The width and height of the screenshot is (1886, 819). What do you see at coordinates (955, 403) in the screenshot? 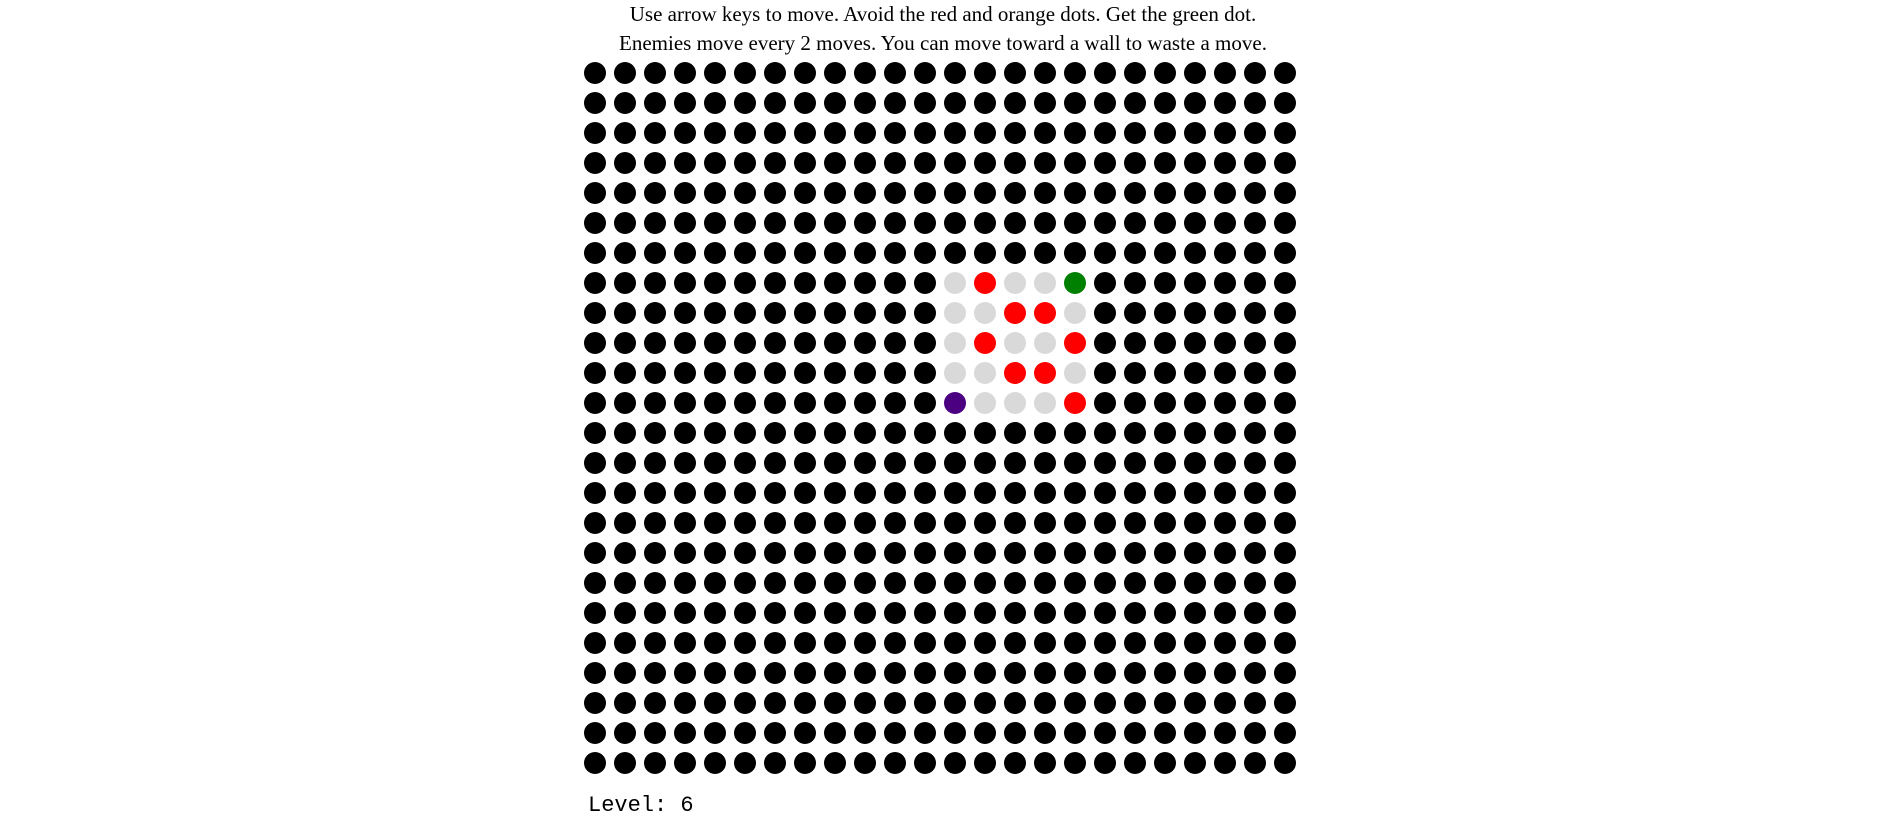
I see `player-dot` at bounding box center [955, 403].